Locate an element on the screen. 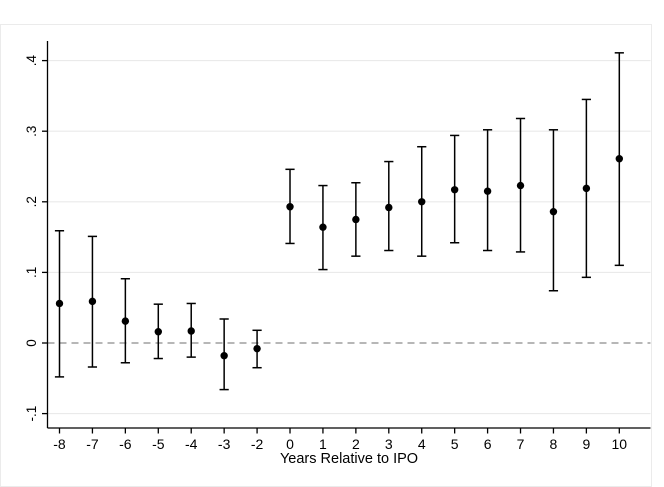  x-tick-label: -8 is located at coordinates (59, 444).